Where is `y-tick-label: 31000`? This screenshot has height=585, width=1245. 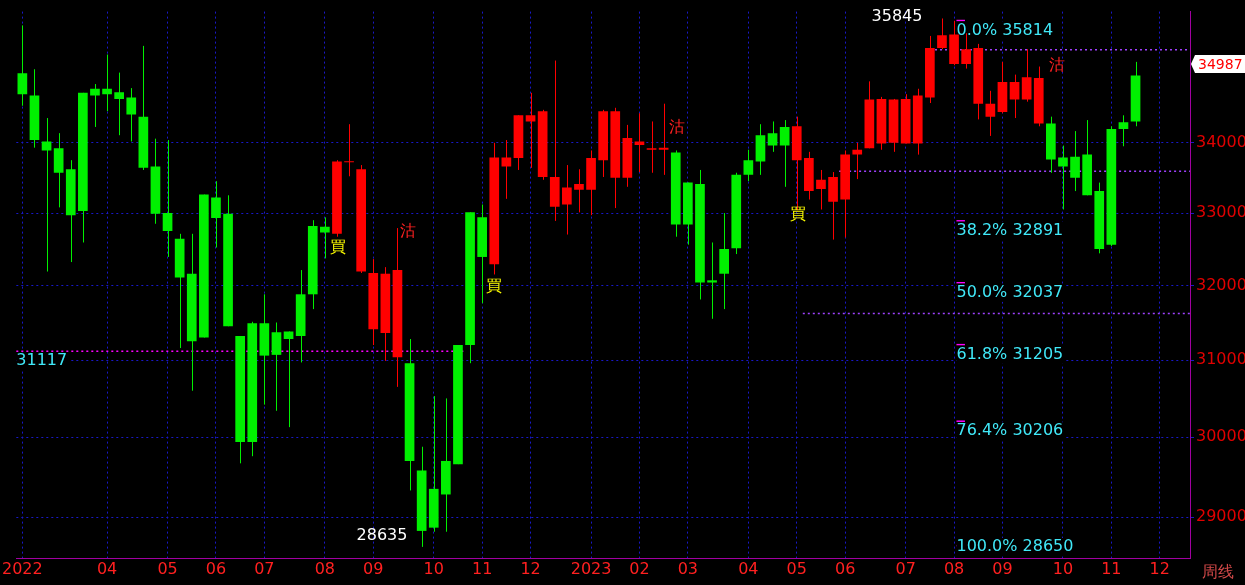 y-tick-label: 31000 is located at coordinates (1220, 359).